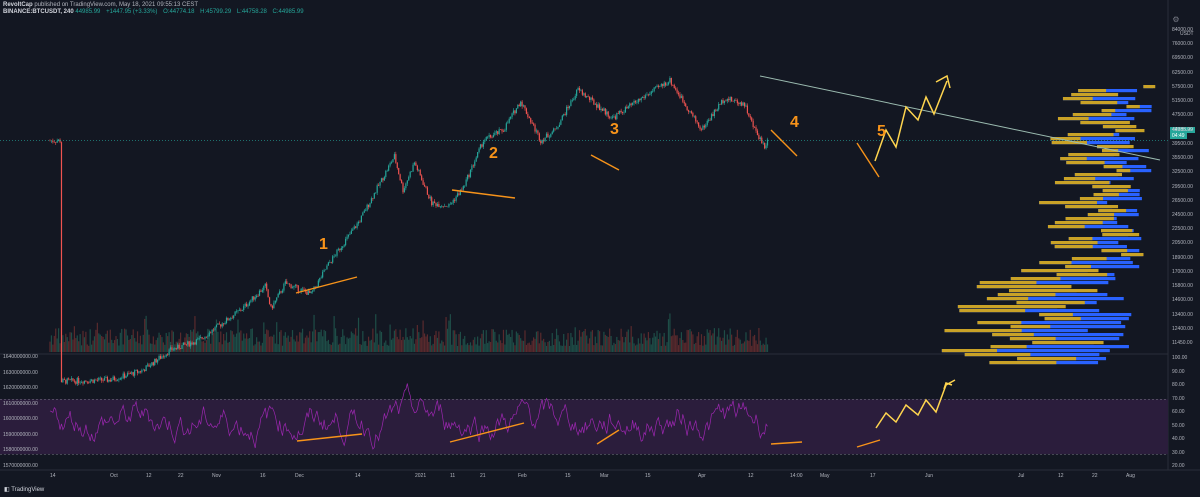  Describe the element at coordinates (20, 450) in the screenshot. I see `volume-axis-label: 1580000000.00` at that location.